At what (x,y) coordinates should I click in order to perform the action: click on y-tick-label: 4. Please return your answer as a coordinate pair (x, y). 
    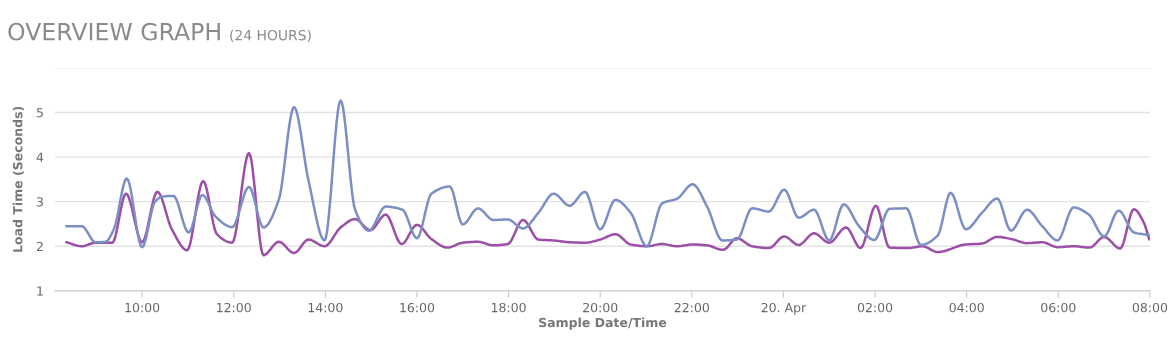
    Looking at the image, I should click on (40, 157).